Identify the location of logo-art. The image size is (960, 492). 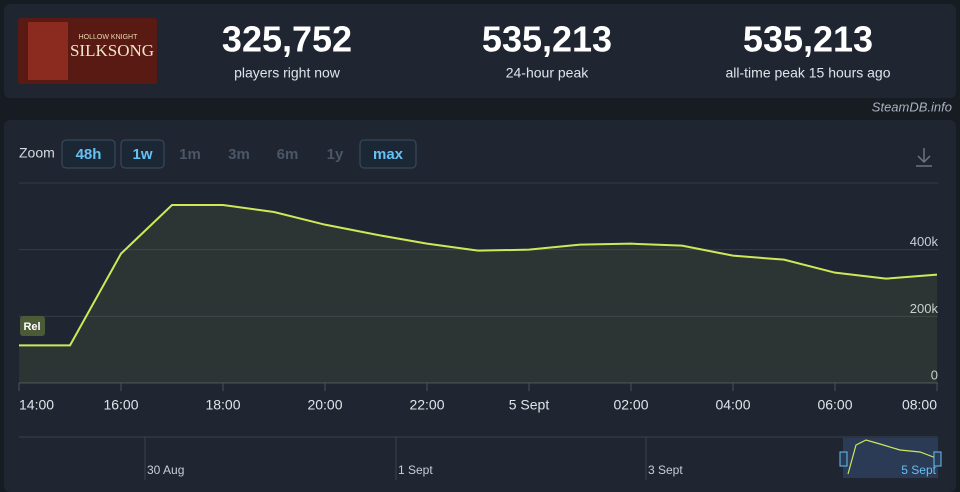
(48, 51).